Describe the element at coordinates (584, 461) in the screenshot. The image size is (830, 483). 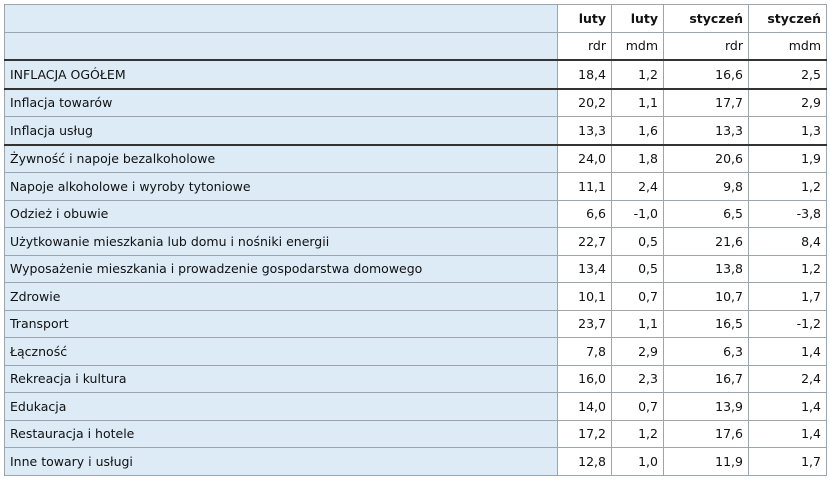
I see `value-cell: 12,8` at that location.